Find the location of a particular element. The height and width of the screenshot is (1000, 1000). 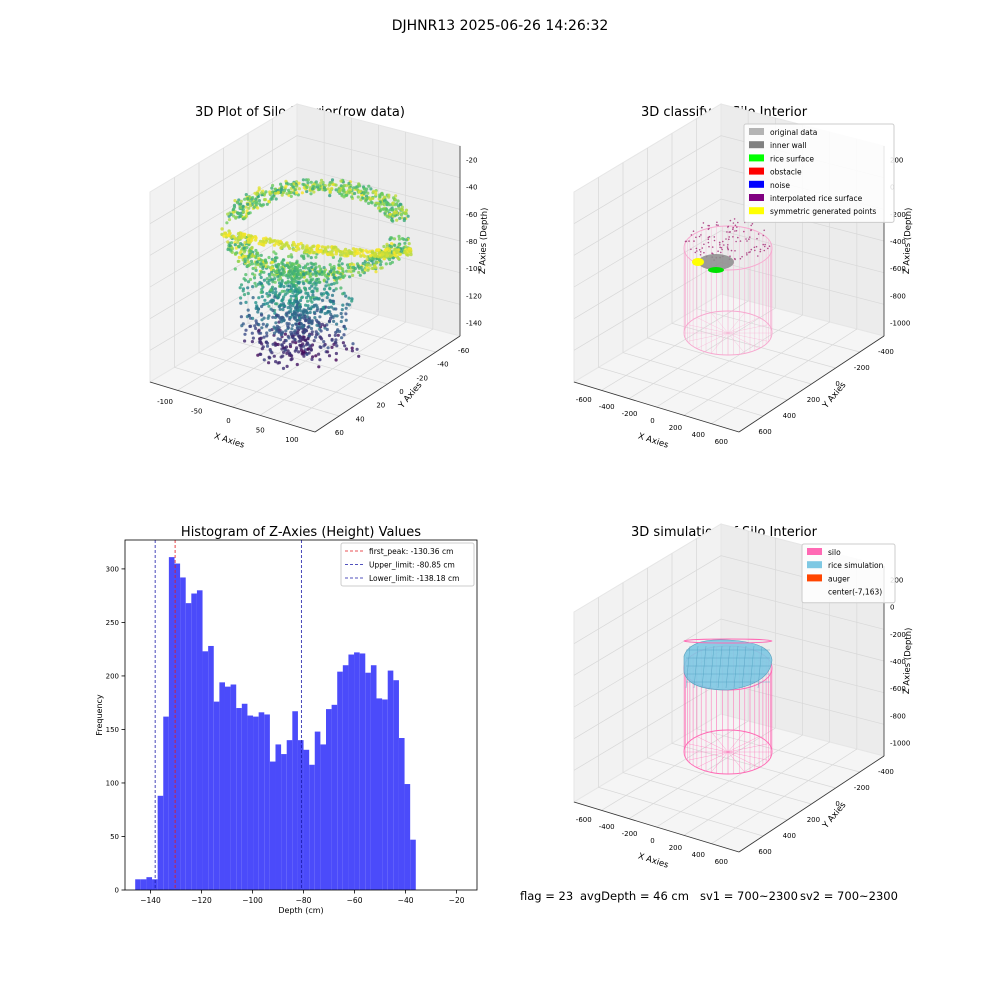

y-tick-label: 0 is located at coordinates (837, 804).